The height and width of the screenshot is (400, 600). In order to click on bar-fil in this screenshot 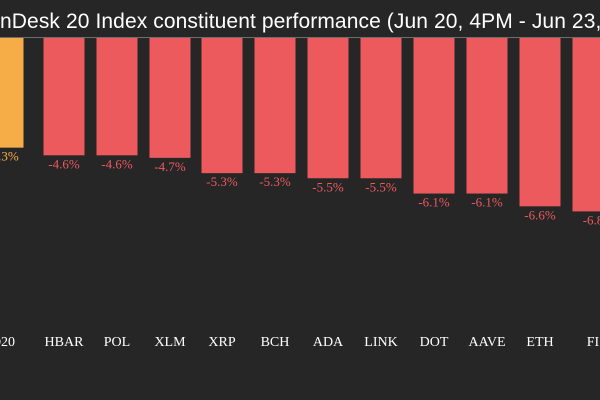, I will do `click(586, 125)`.